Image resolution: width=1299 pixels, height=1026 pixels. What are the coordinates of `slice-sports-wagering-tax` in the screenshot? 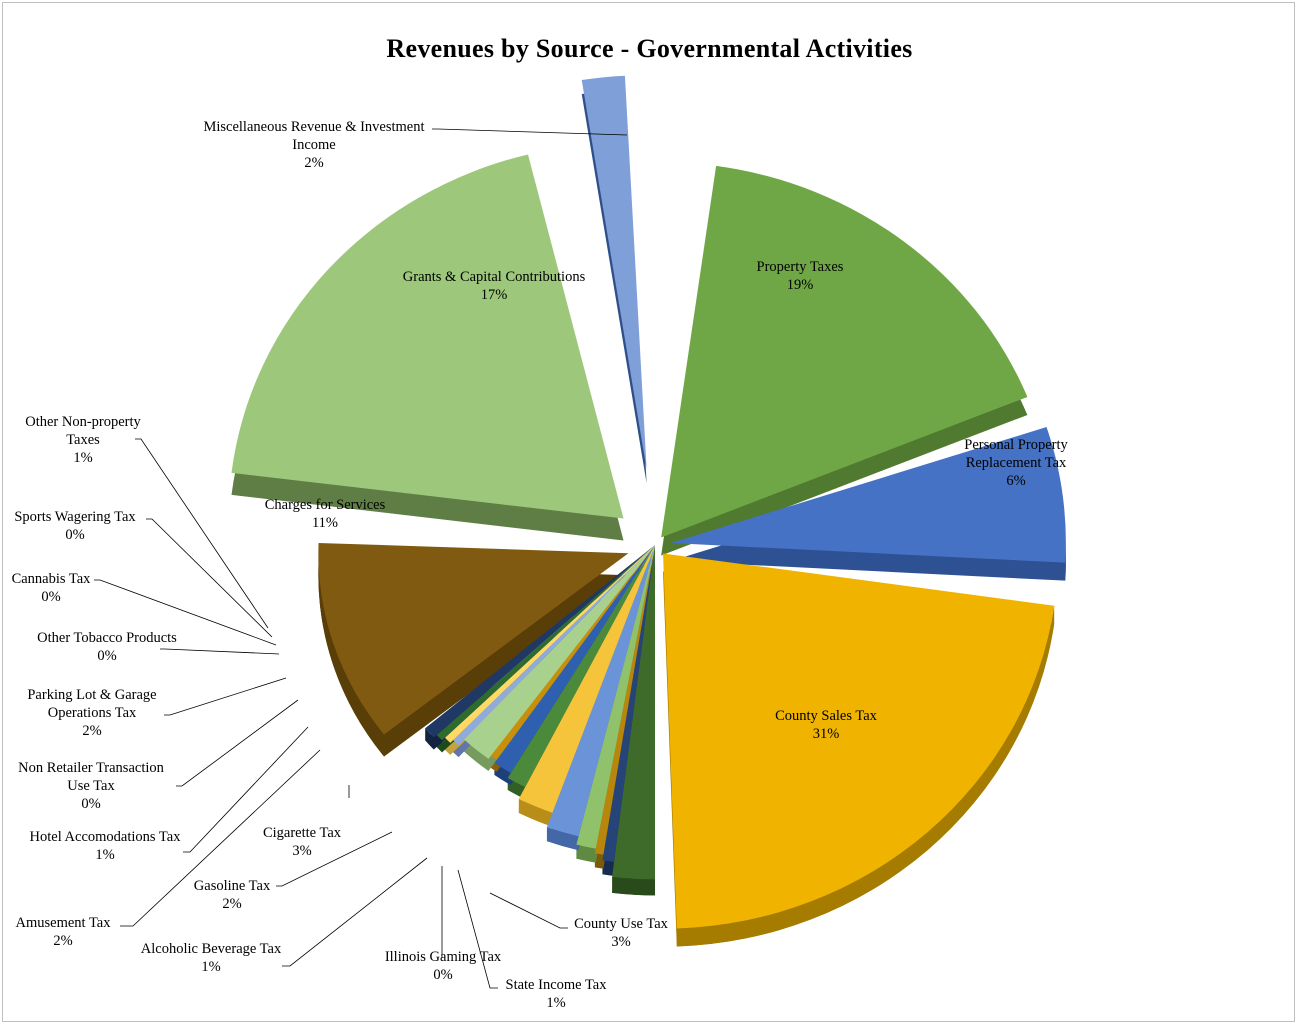 It's located at (545, 643).